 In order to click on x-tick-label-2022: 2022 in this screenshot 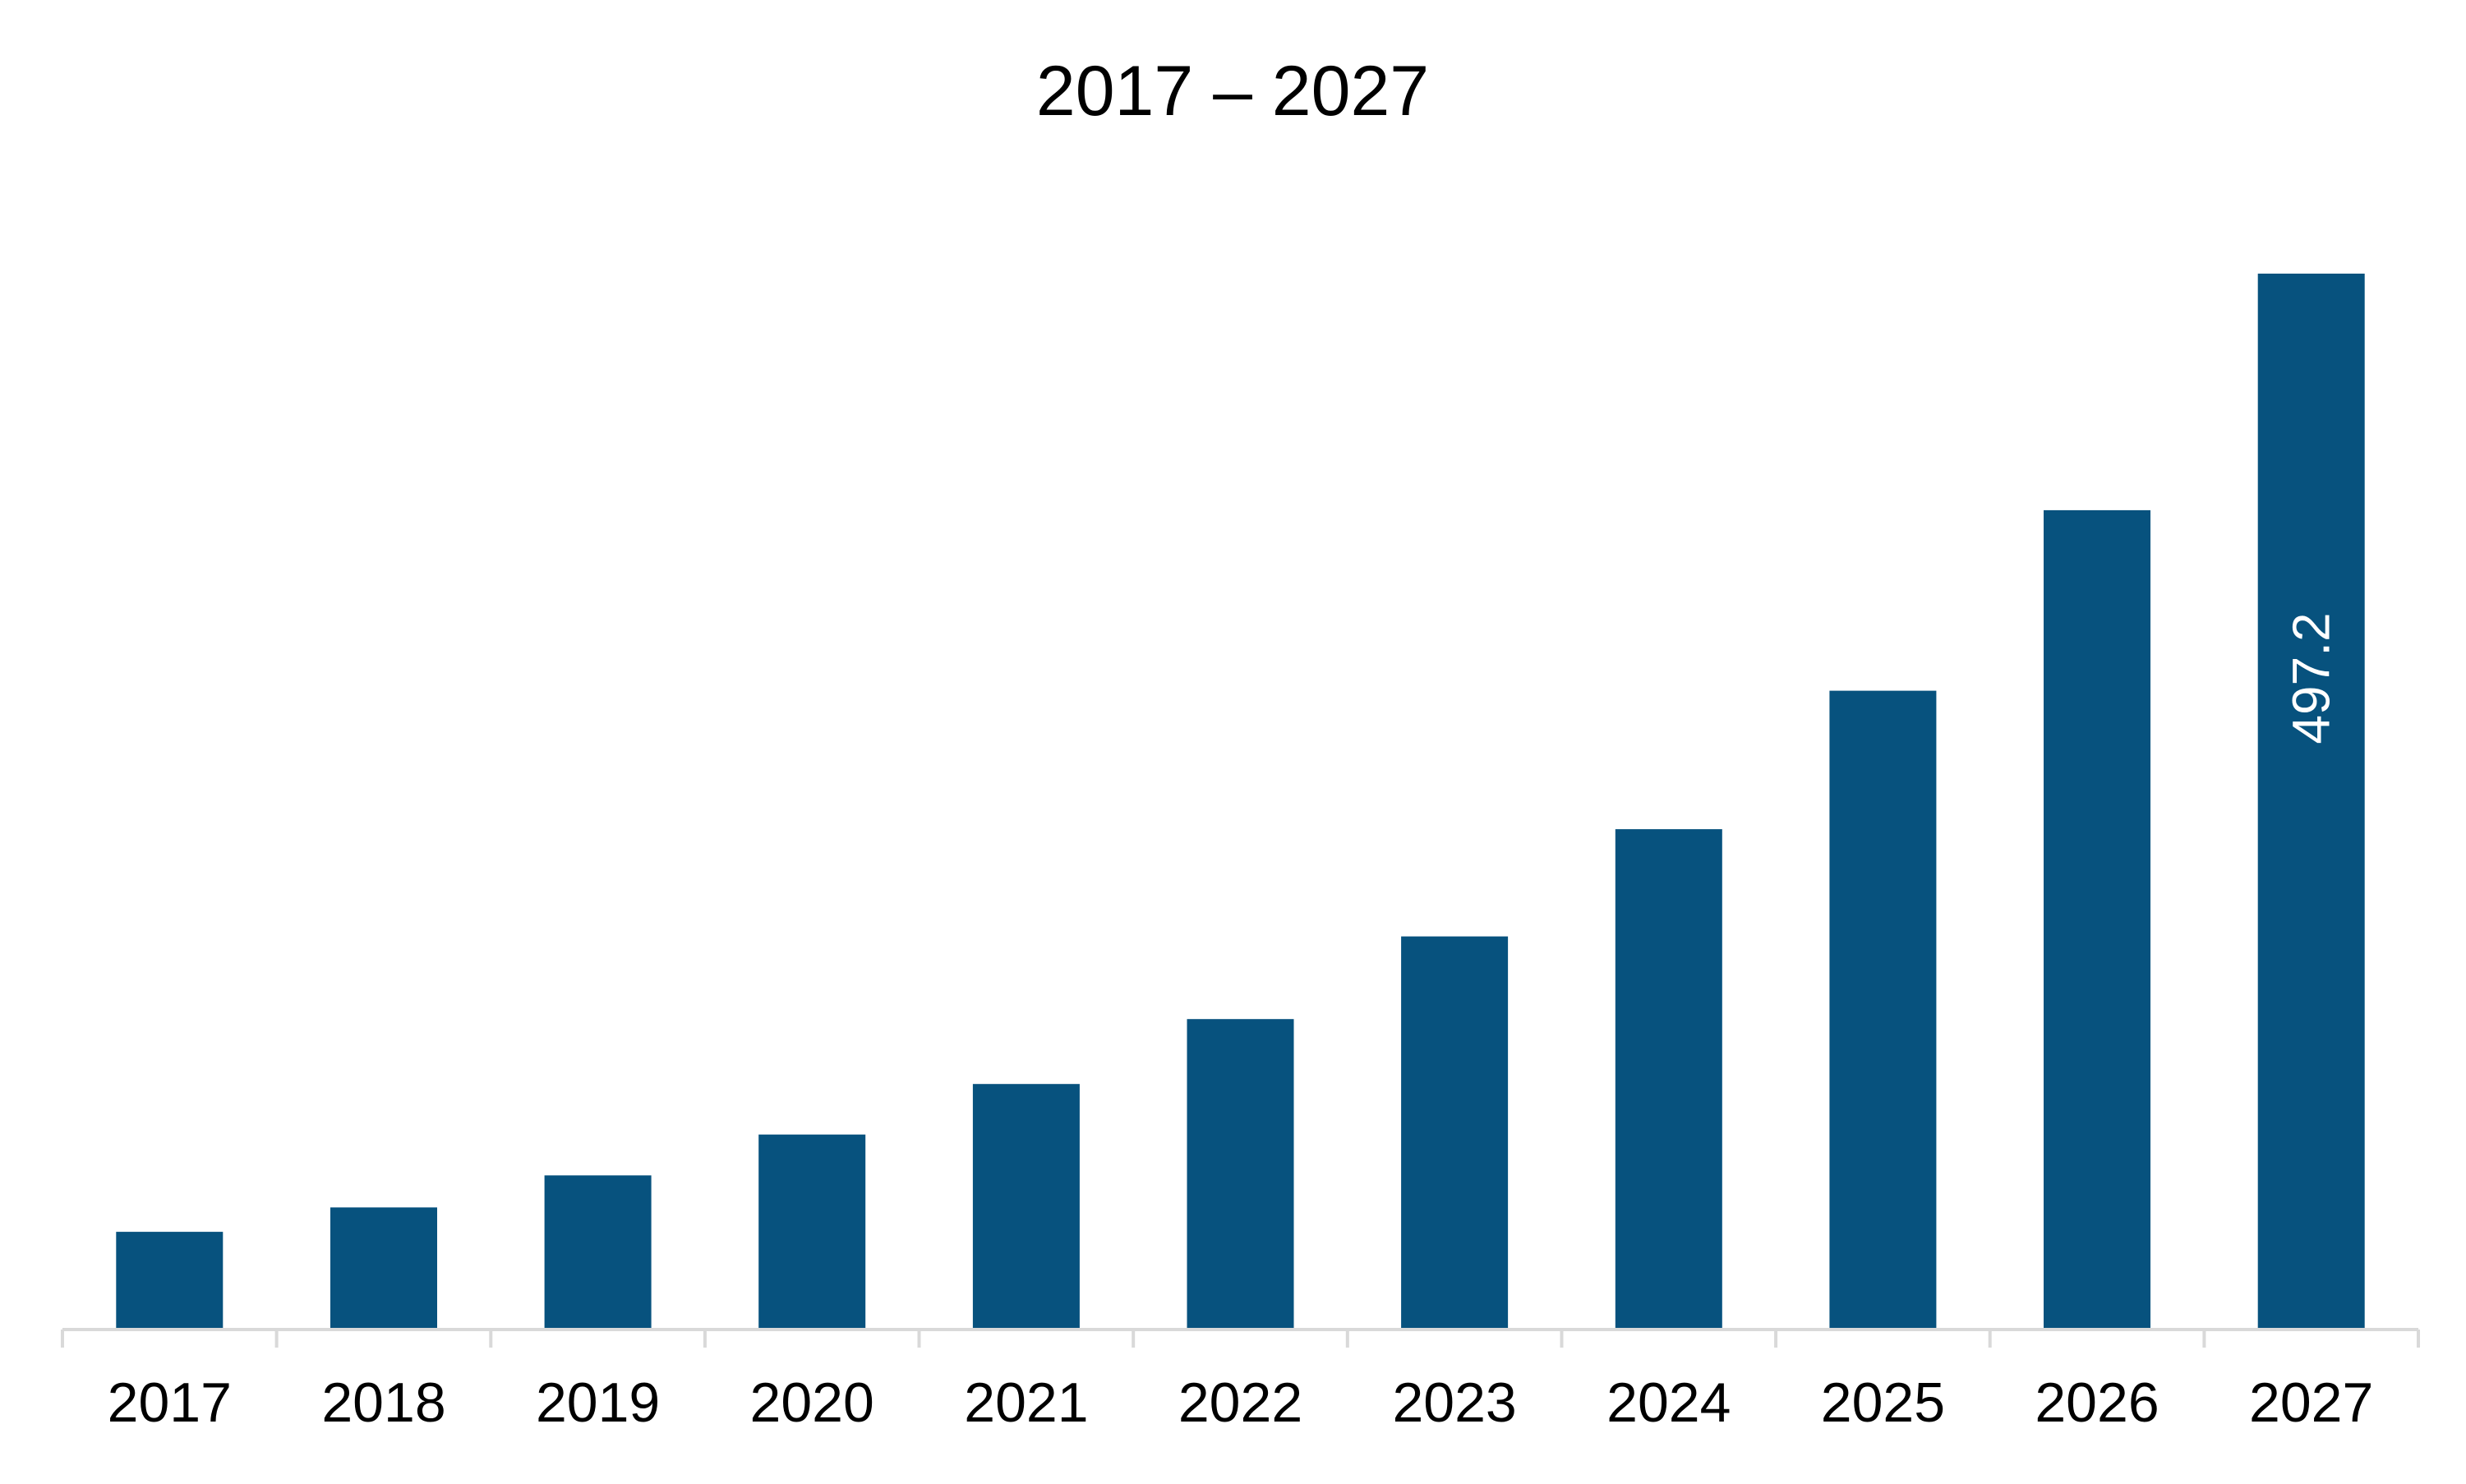, I will do `click(1240, 1403)`.